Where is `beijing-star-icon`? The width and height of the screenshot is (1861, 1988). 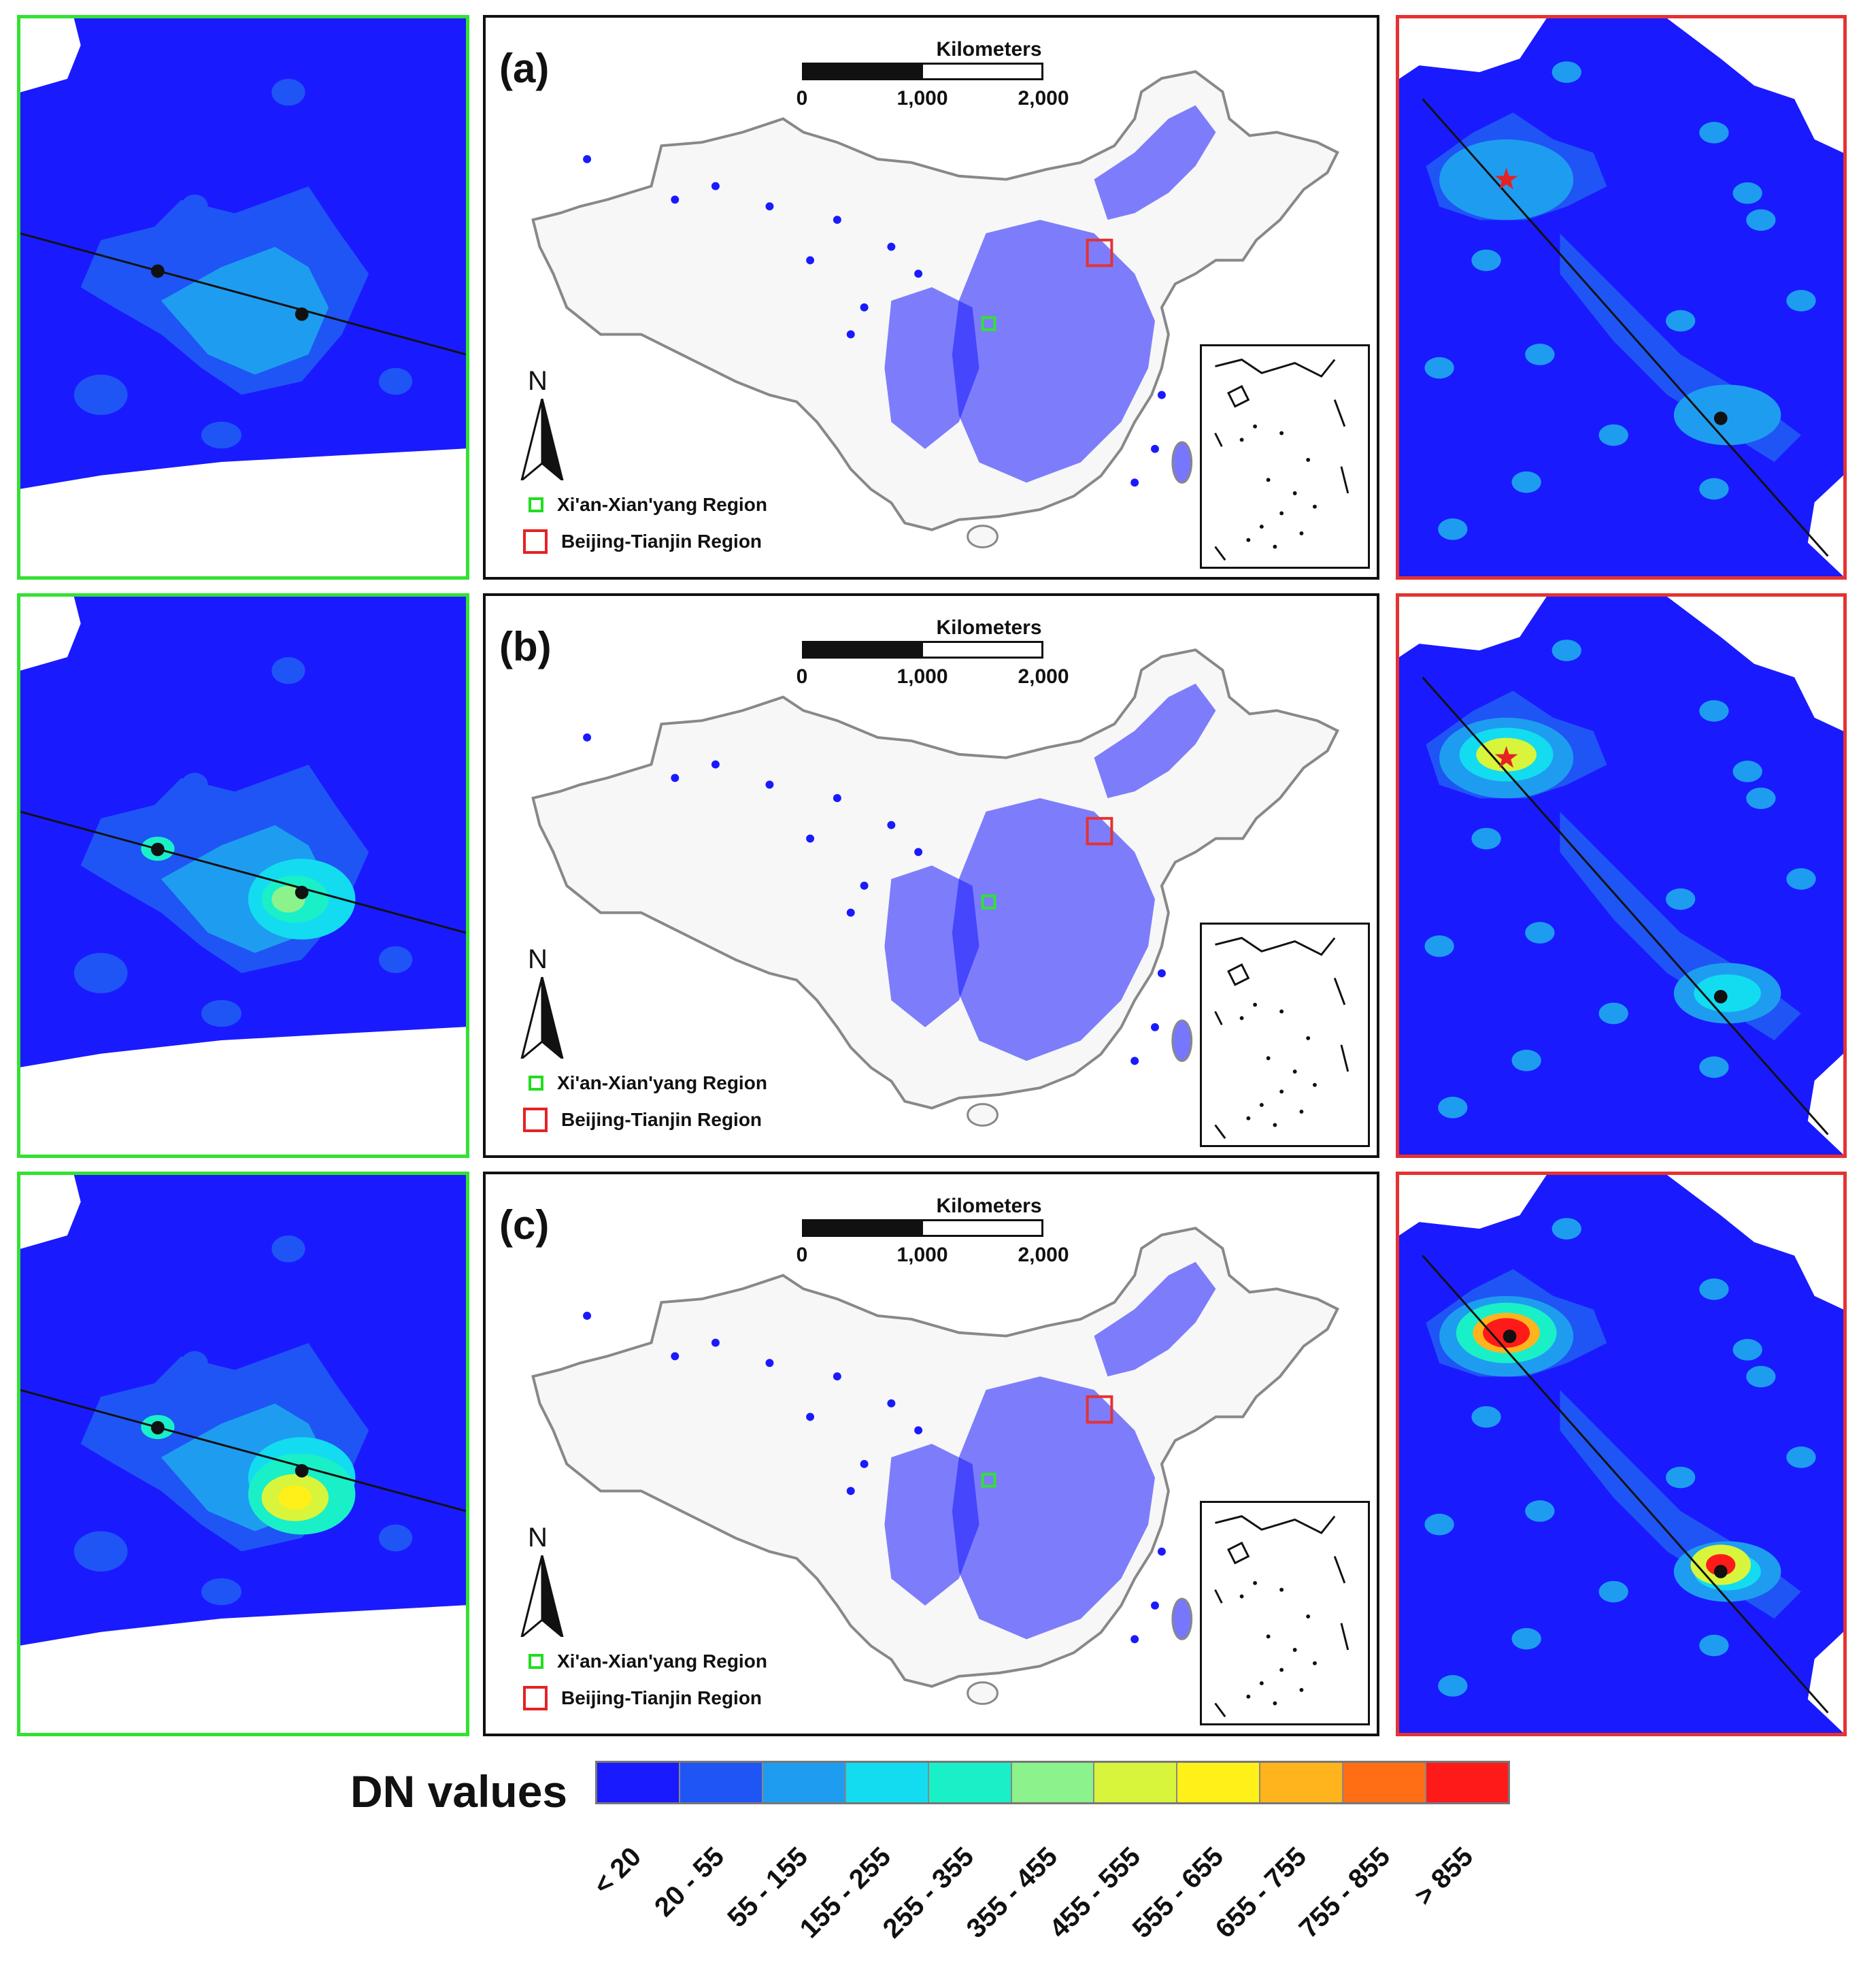
beijing-star-icon is located at coordinates (1506, 178).